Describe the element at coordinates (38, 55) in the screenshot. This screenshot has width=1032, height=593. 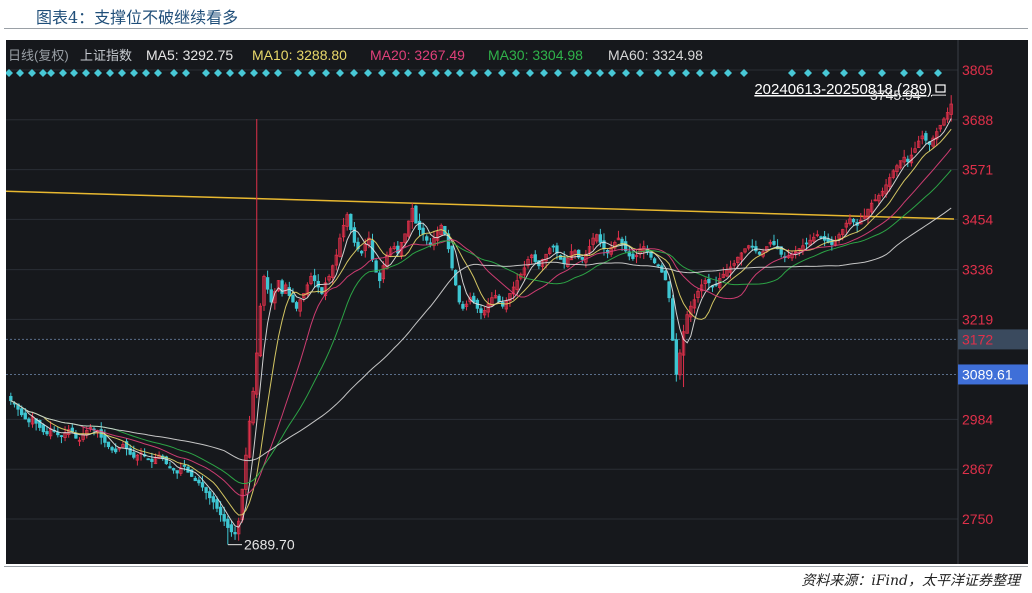
I see `legend-prefix: 日线(复权)` at that location.